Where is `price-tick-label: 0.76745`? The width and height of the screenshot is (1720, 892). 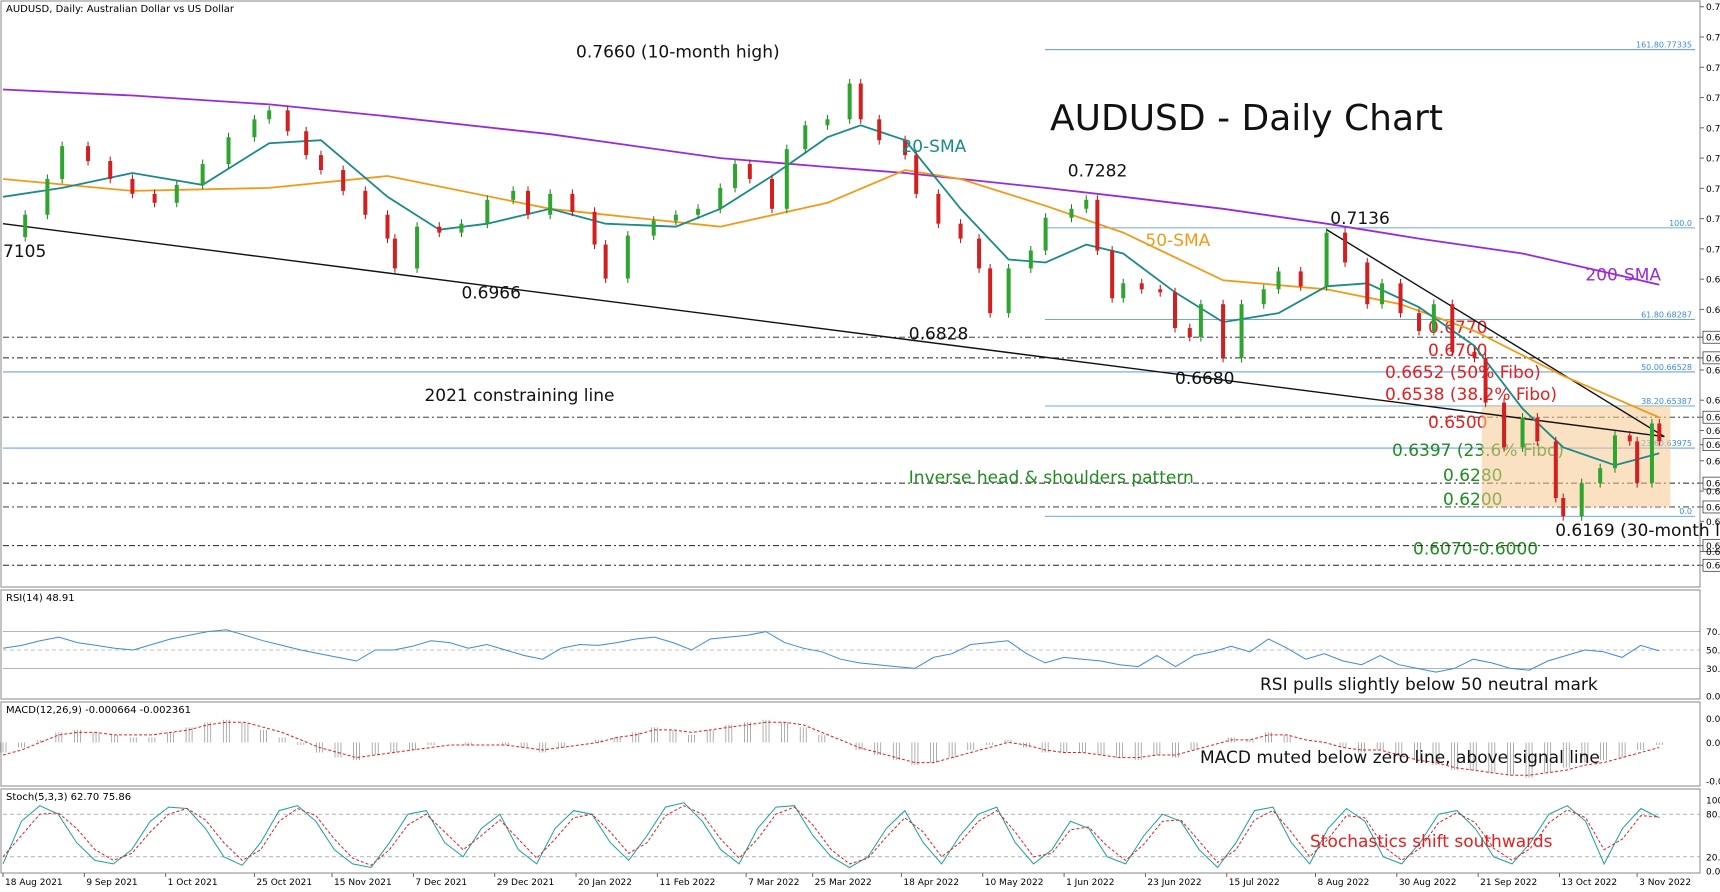
price-tick-label: 0.76745 is located at coordinates (1713, 69).